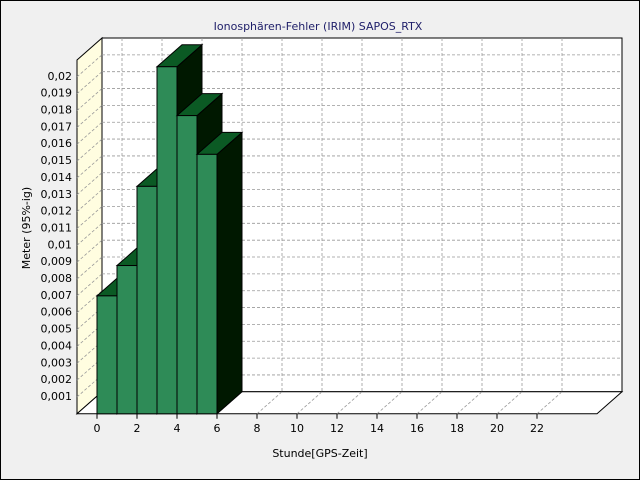 Image resolution: width=640 pixels, height=480 pixels. What do you see at coordinates (537, 428) in the screenshot?
I see `x-tick-label: 22` at bounding box center [537, 428].